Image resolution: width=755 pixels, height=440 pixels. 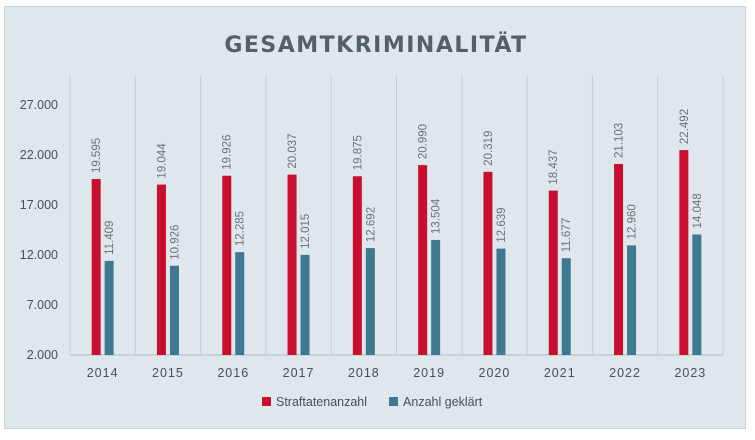 I want to click on x-tick-label: 2015, so click(x=168, y=373).